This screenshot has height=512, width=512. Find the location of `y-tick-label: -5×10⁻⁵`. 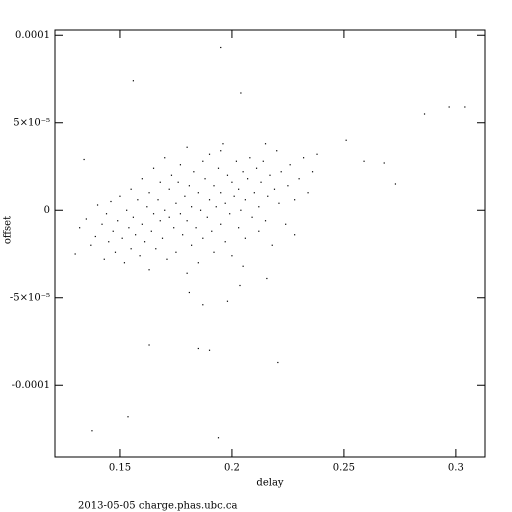

y-tick-label: -5×10⁻⁵ is located at coordinates (30, 297).